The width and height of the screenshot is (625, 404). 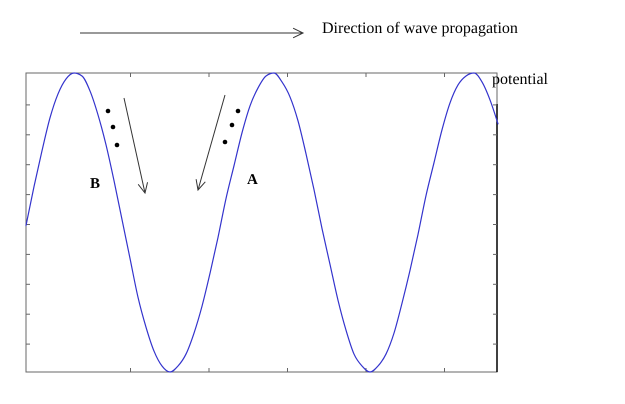 What do you see at coordinates (95, 184) in the screenshot?
I see `annotation: B` at bounding box center [95, 184].